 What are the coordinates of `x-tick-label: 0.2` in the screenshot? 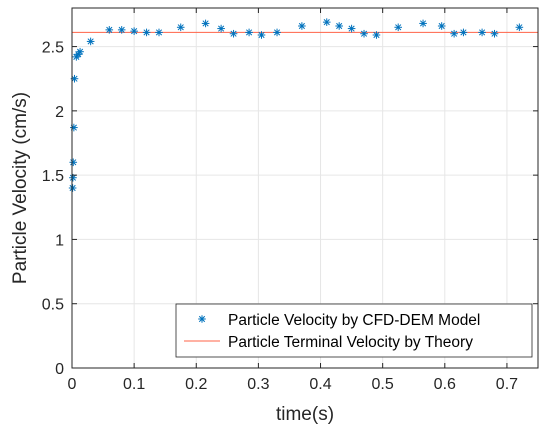 It's located at (196, 384).